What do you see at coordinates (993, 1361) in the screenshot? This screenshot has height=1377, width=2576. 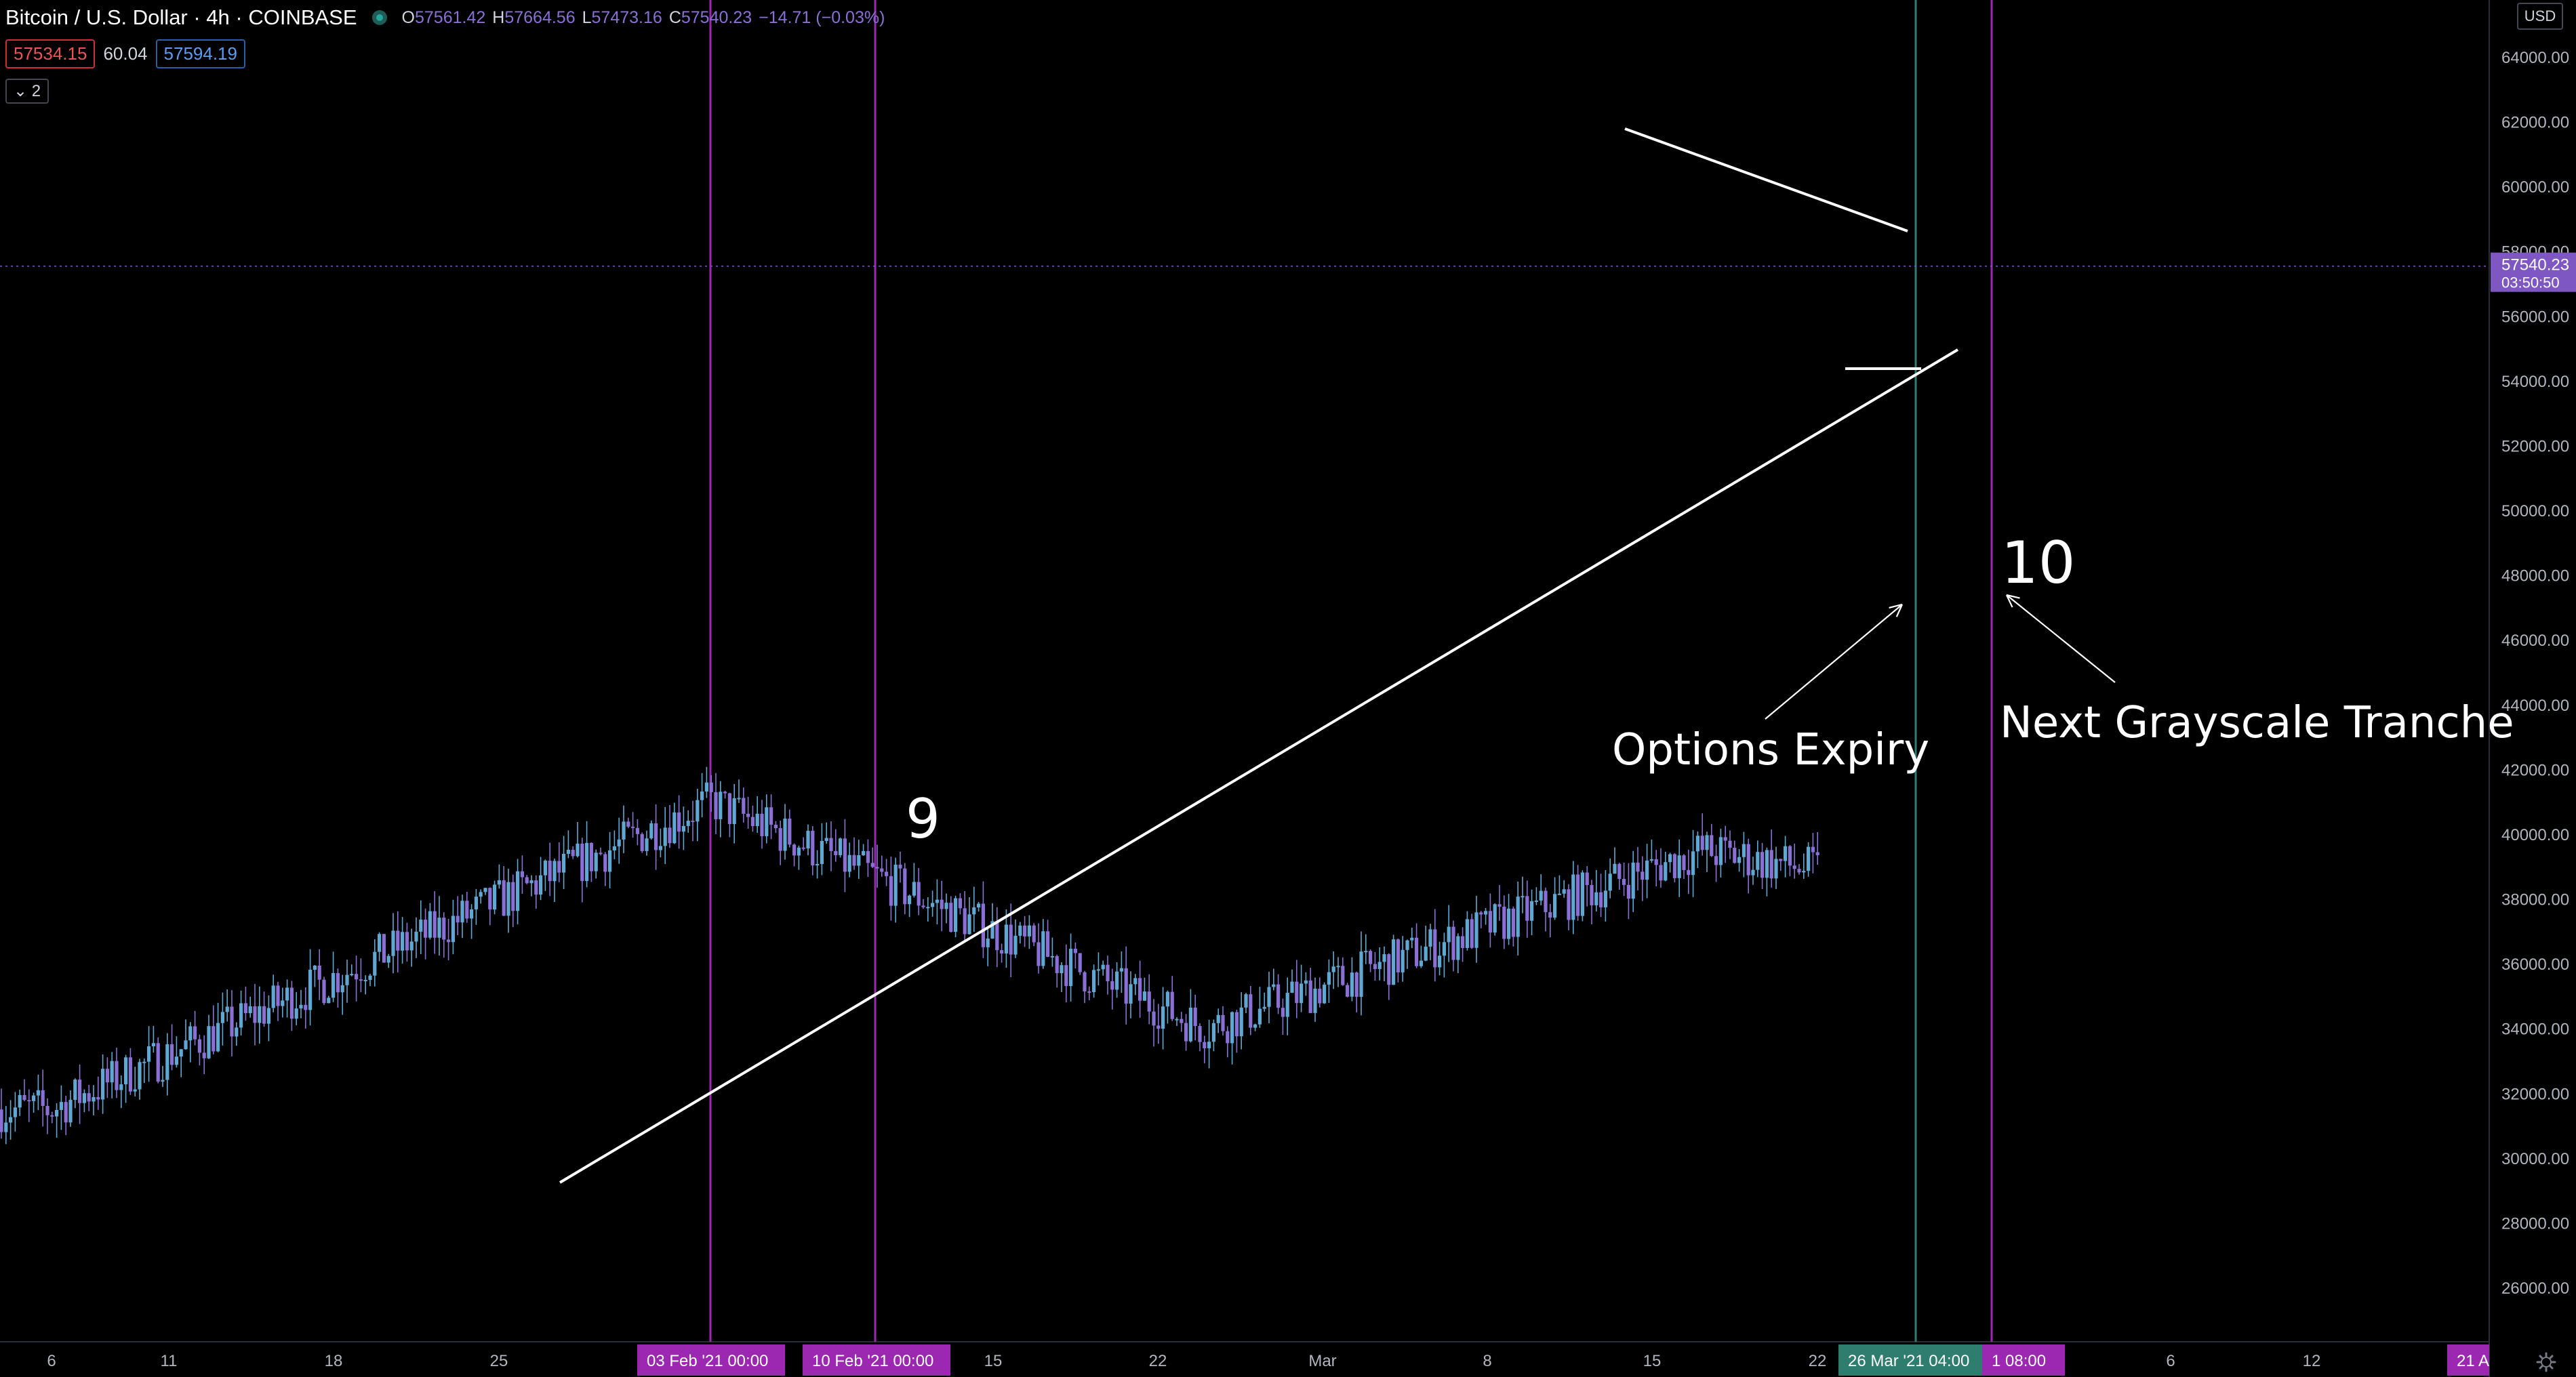 I see `time-tick-label: 15` at bounding box center [993, 1361].